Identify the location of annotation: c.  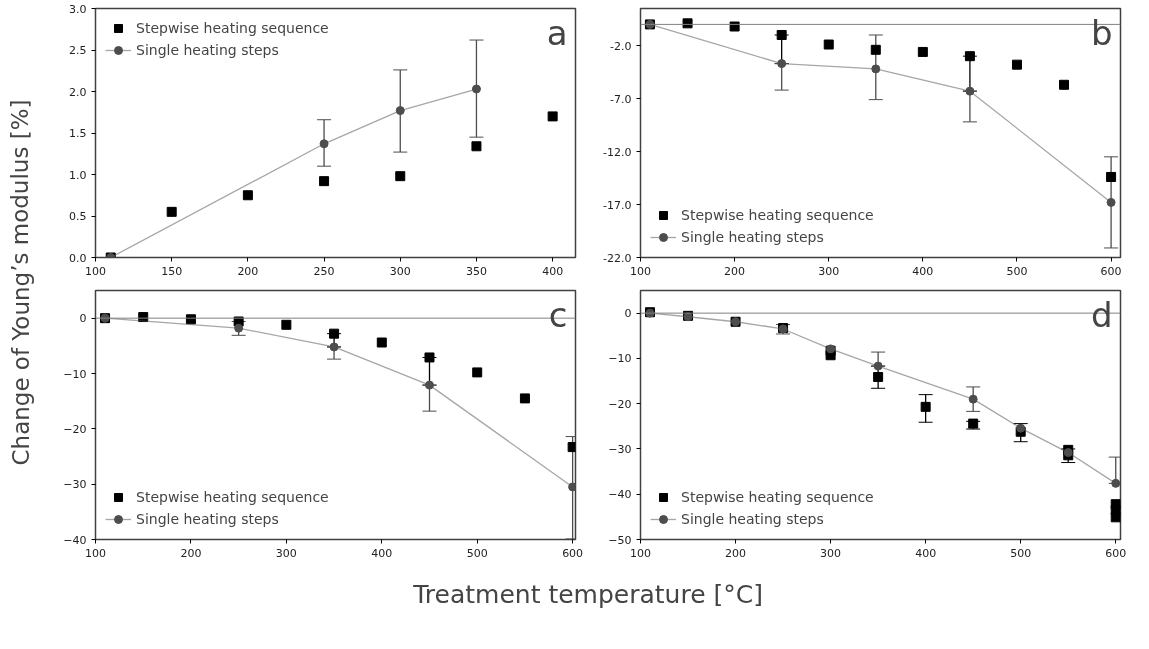
(558, 314).